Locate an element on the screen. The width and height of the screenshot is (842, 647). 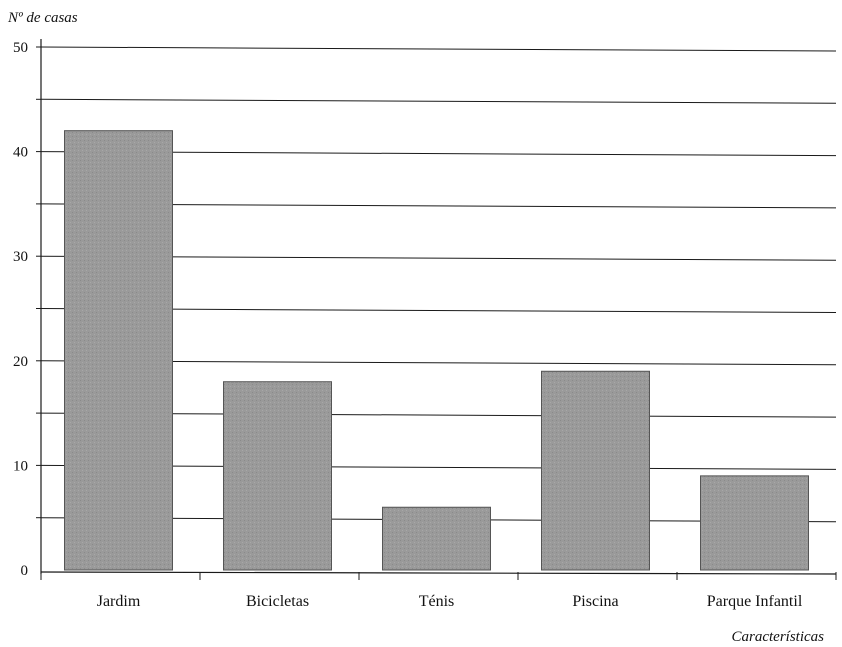
bar-ténis is located at coordinates (436, 538).